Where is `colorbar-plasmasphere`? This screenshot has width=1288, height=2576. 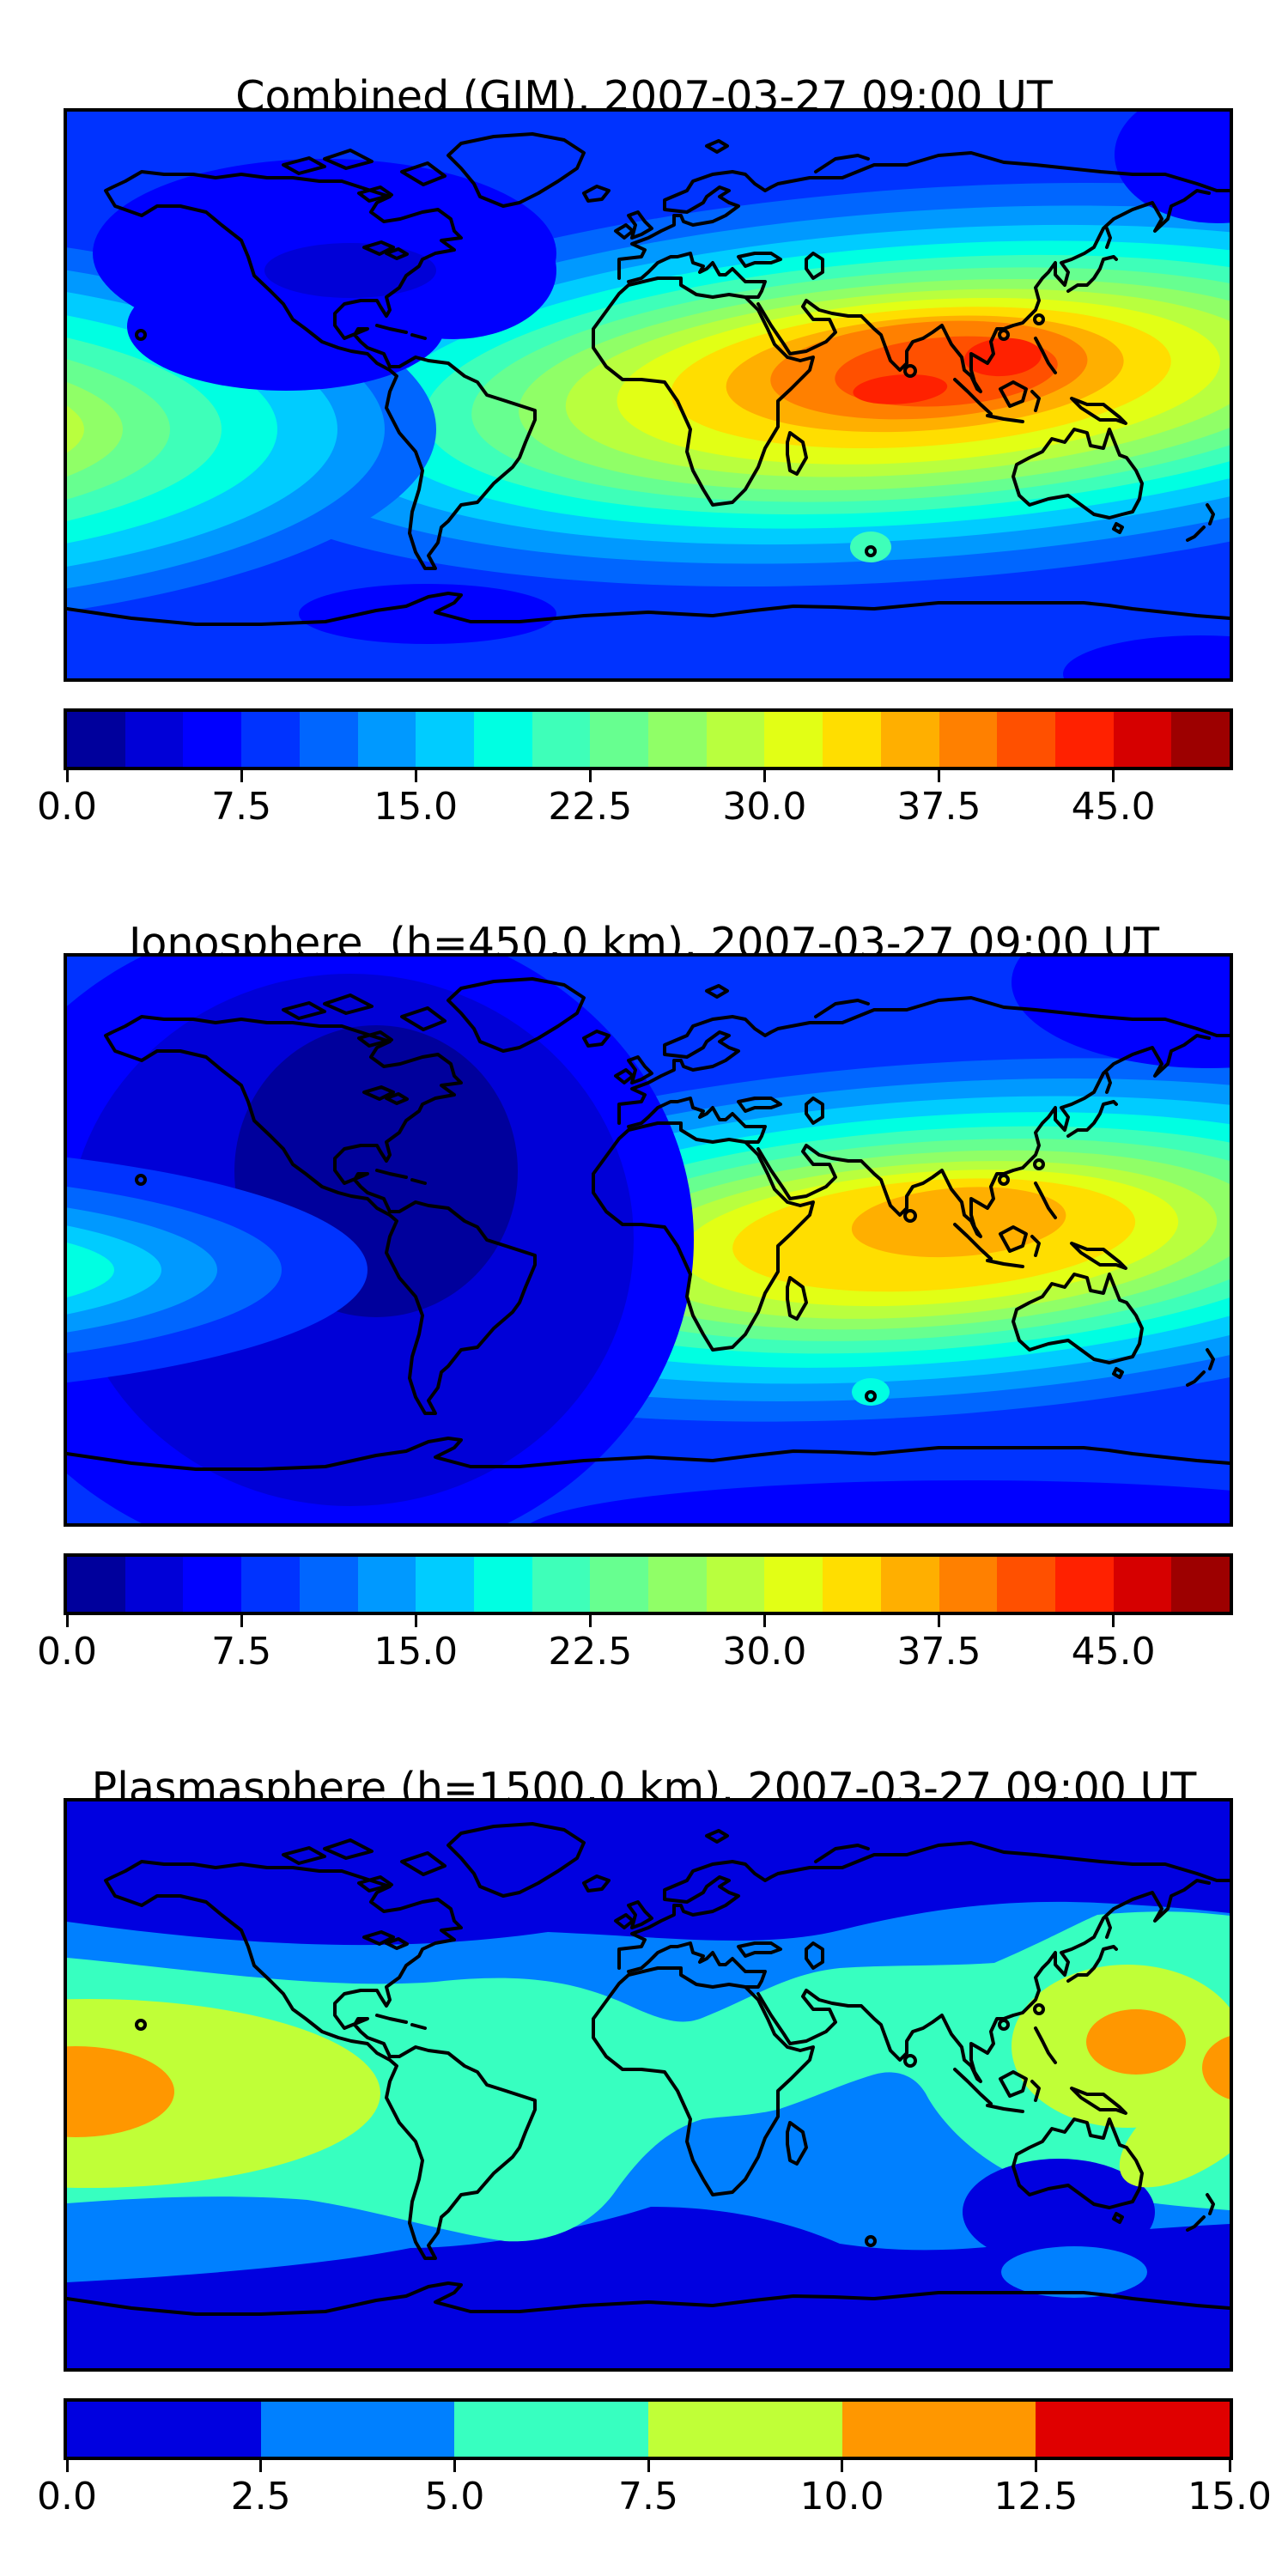
colorbar-plasmasphere is located at coordinates (649, 2429).